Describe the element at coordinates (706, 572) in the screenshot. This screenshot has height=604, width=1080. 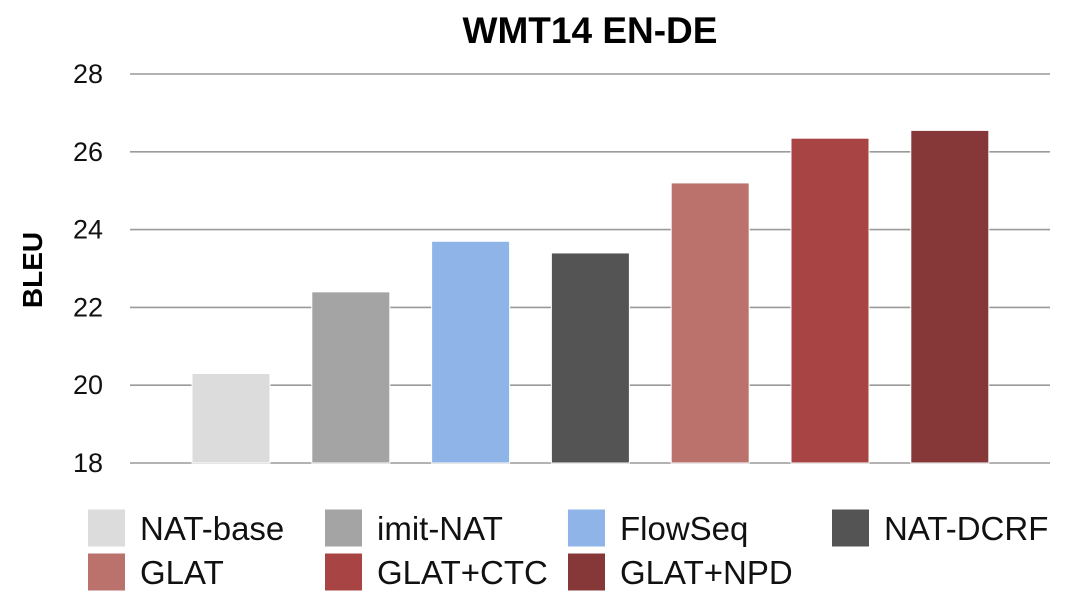
I see `legend-label: GLAT+NPD` at that location.